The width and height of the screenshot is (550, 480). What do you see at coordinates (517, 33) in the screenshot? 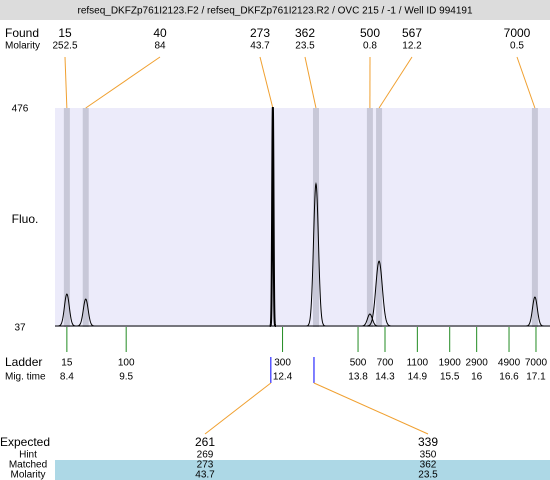
I see `found-size: 7000` at bounding box center [517, 33].